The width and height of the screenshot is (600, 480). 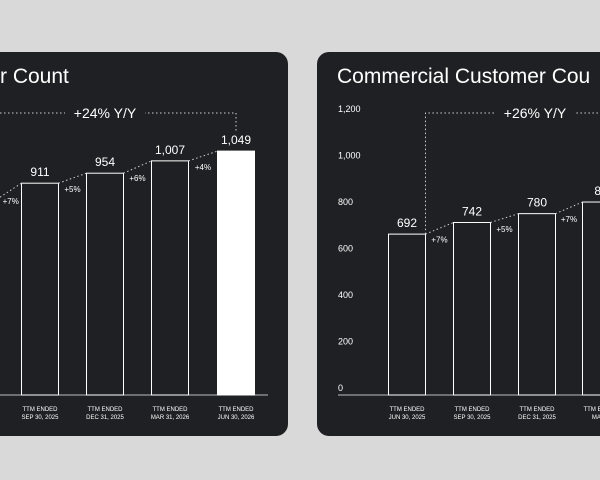 What do you see at coordinates (472, 211) in the screenshot?
I see `value-label: 742` at bounding box center [472, 211].